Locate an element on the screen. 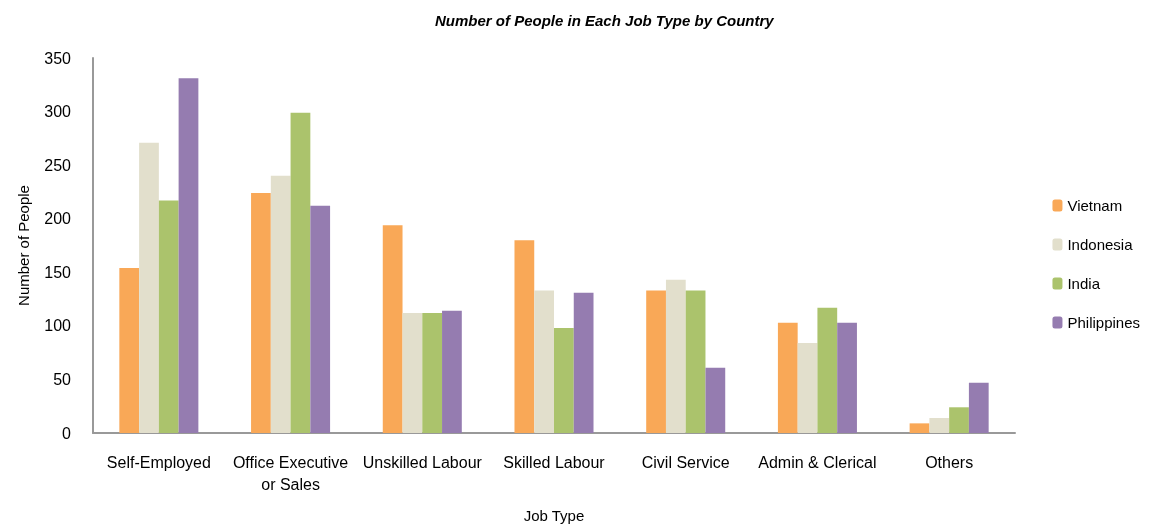 This screenshot has width=1155, height=528. y-tick-label: 0 is located at coordinates (67, 433).